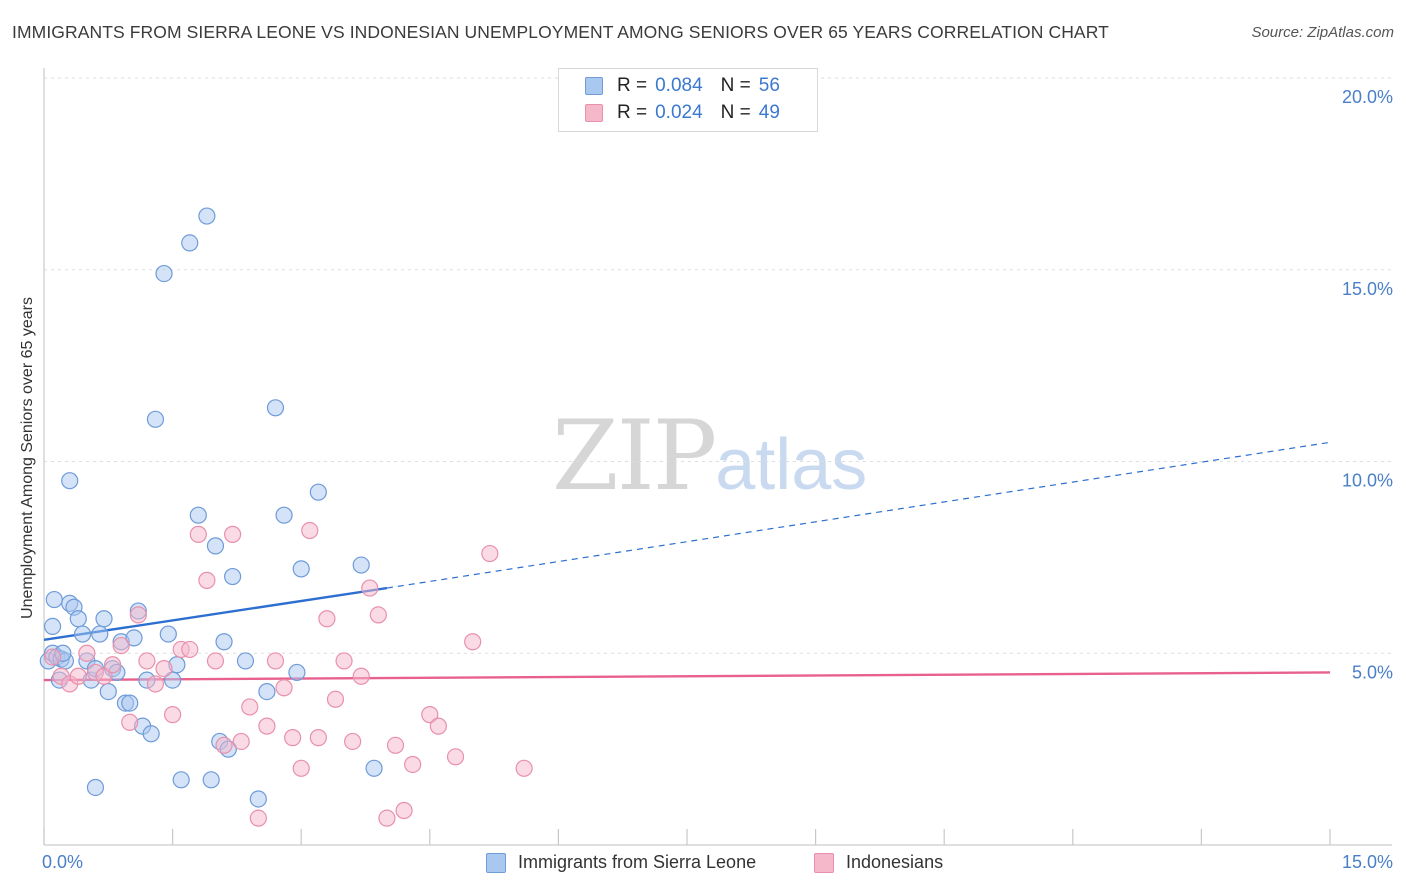 This screenshot has height=892, width=1406. I want to click on y-tick-label: 20.0%, so click(1367, 97).